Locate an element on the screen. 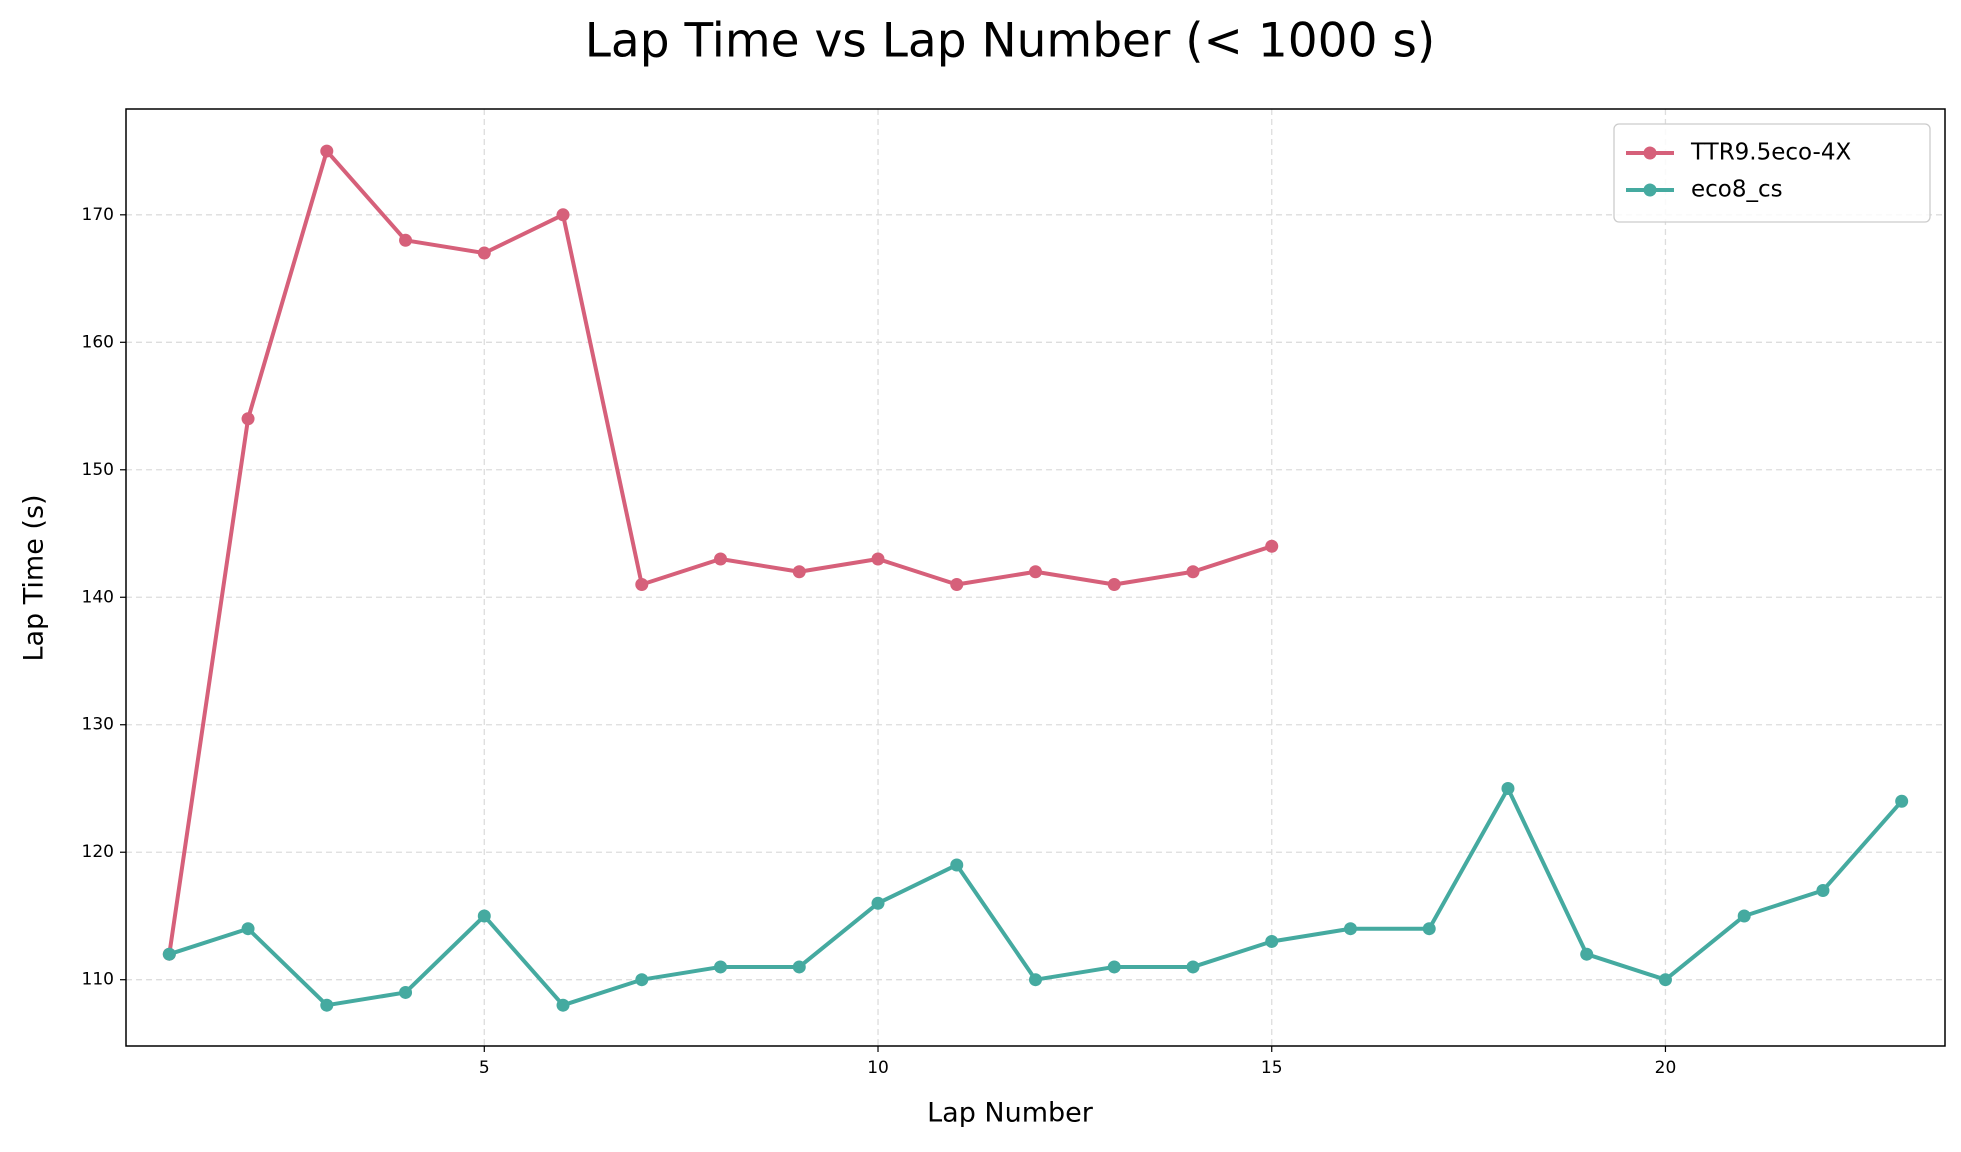 This screenshot has width=1961, height=1152. y-axis-label: Lap Time (s) is located at coordinates (34, 577).